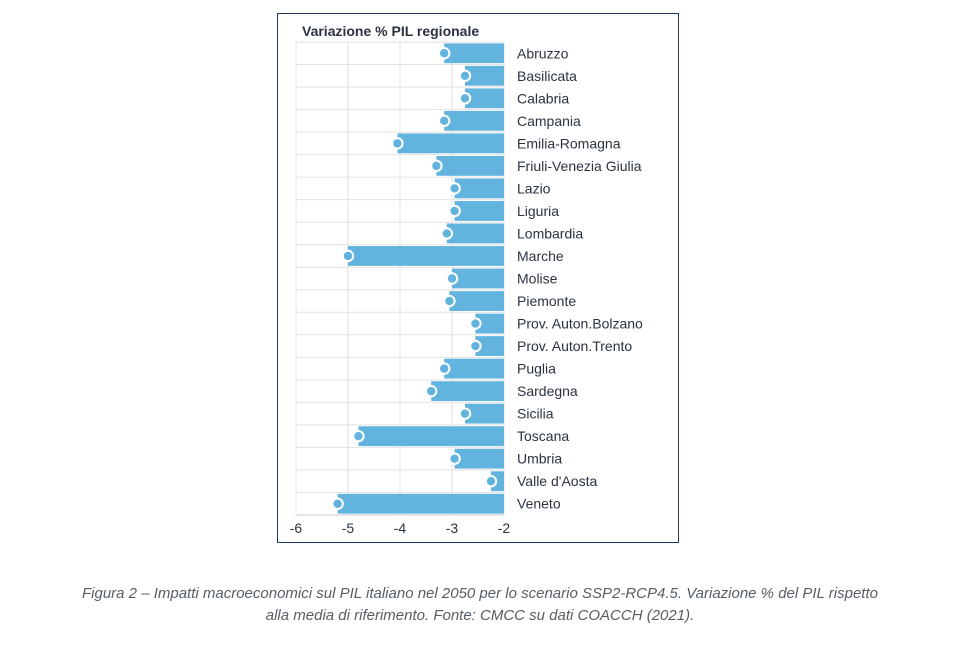 The image size is (960, 653). I want to click on category-label: Liguria, so click(538, 211).